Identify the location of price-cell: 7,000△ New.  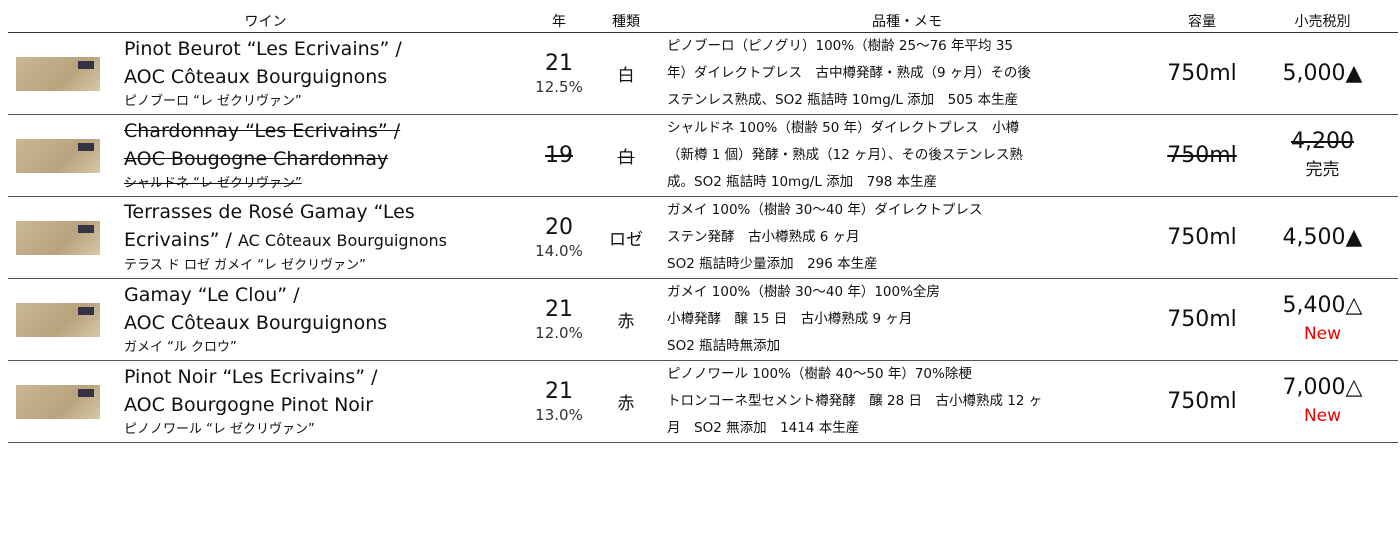
(1322, 401).